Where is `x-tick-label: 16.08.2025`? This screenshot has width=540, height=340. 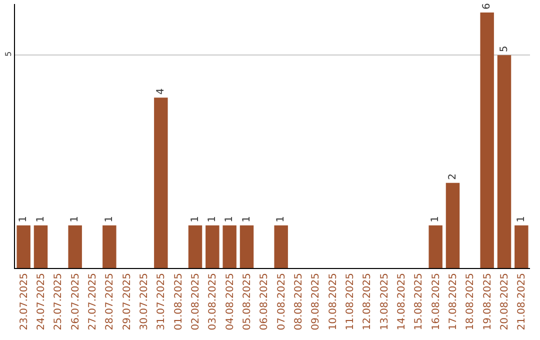
x-tick-label: 16.08.2025 is located at coordinates (436, 301).